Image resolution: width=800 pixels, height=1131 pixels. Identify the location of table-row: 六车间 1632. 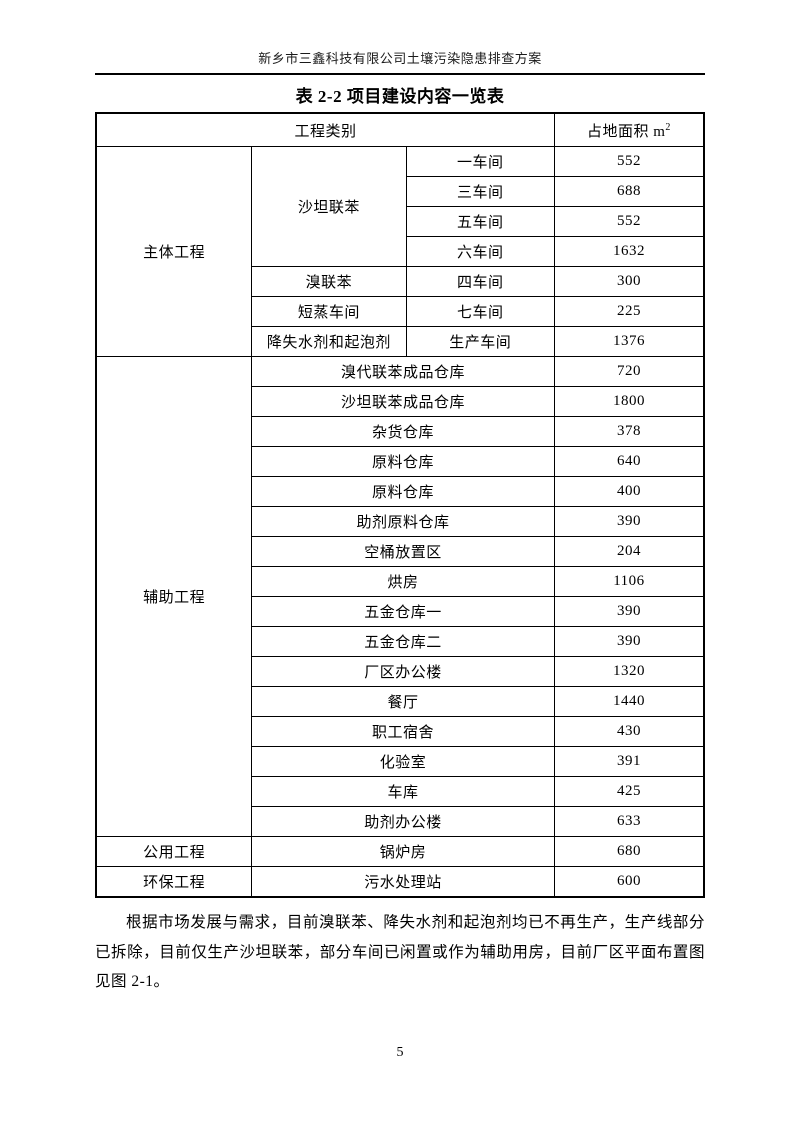
(400, 251).